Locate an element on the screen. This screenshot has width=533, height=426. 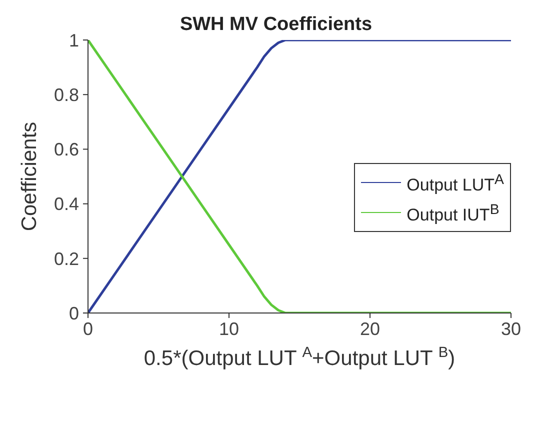
x-tick-label: 10 is located at coordinates (229, 328).